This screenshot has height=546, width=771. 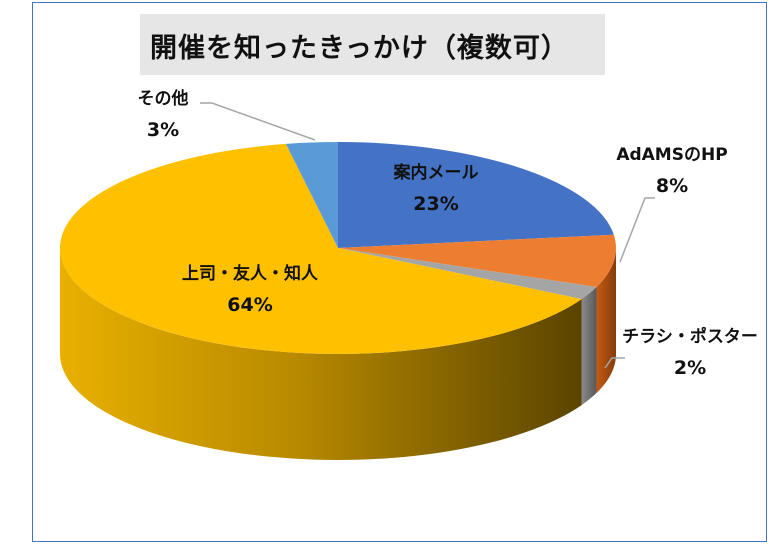 I want to click on label-slice-1: AdAMSのHP 8%, so click(x=672, y=171).